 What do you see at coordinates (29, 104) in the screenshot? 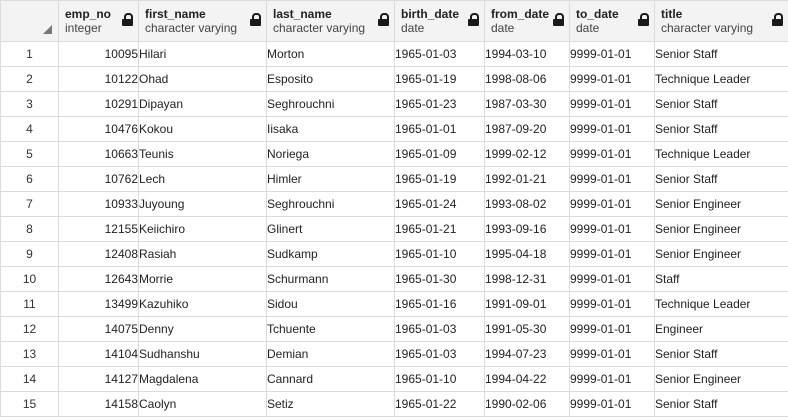
I see `row-number: 3` at bounding box center [29, 104].